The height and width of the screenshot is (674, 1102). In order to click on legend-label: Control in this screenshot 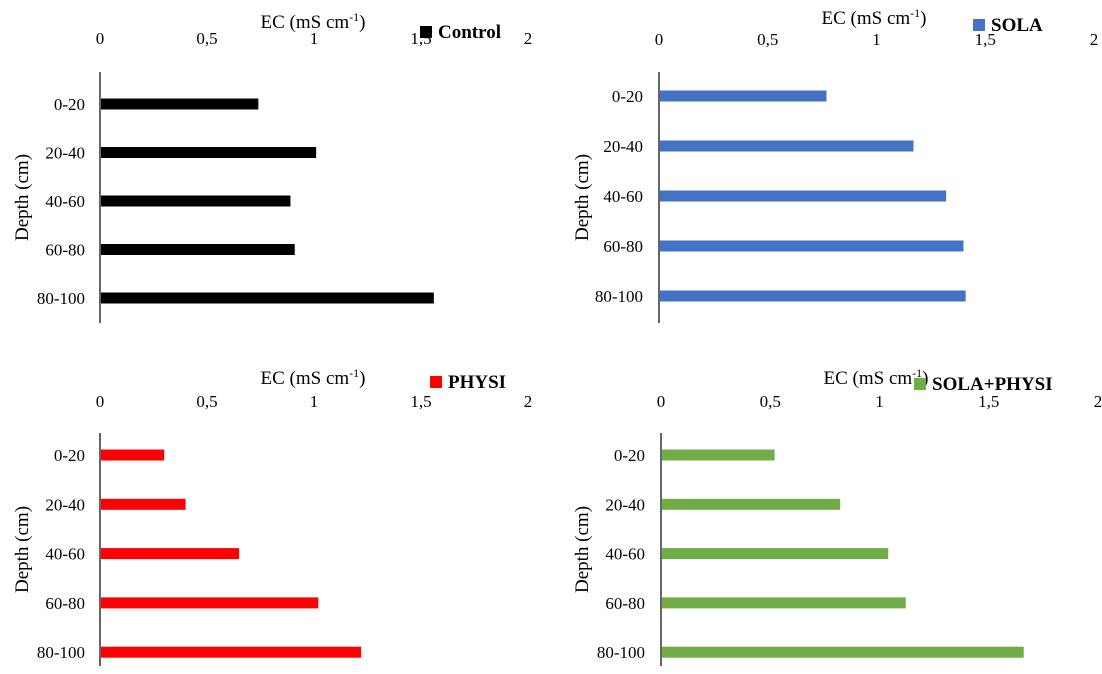, I will do `click(469, 32)`.